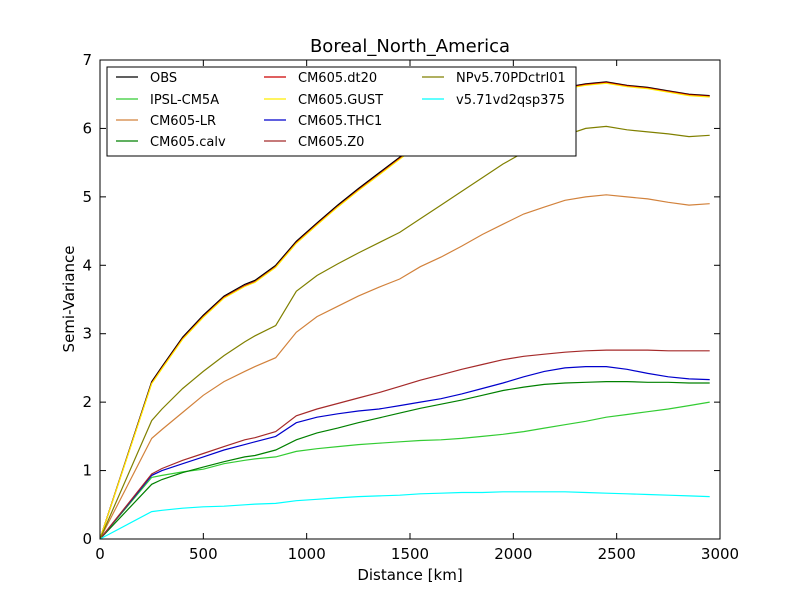  Describe the element at coordinates (340, 100) in the screenshot. I see `legend-label-5: CM605.GUST` at that location.